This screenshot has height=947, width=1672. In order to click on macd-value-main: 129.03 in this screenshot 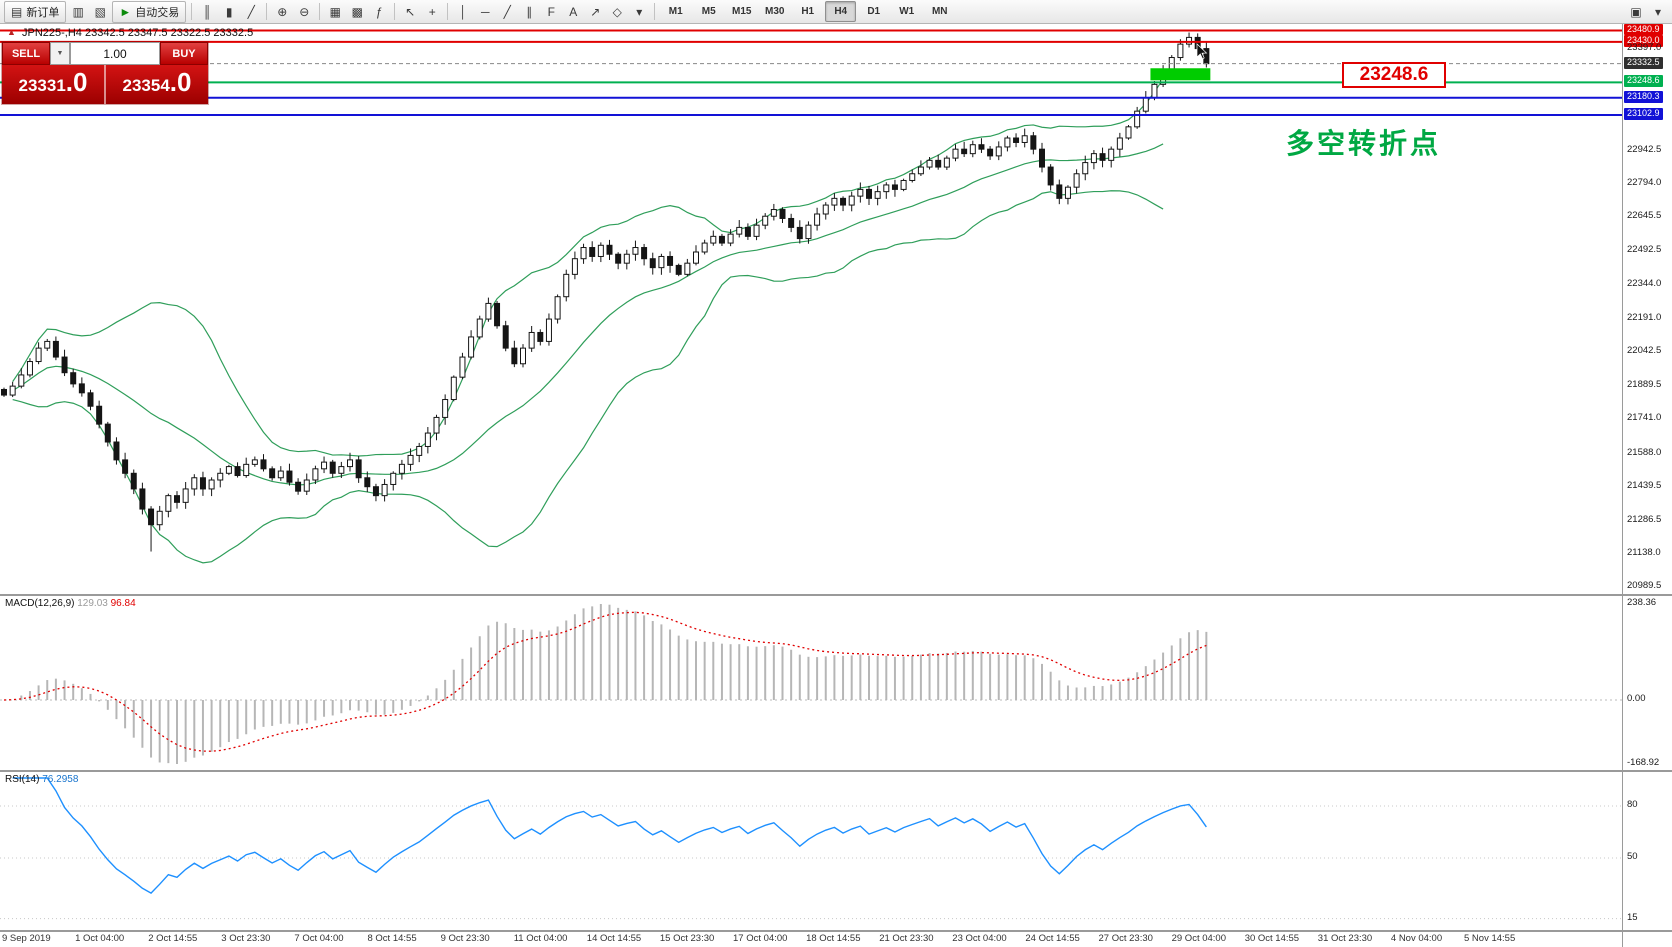, I will do `click(92, 603)`.